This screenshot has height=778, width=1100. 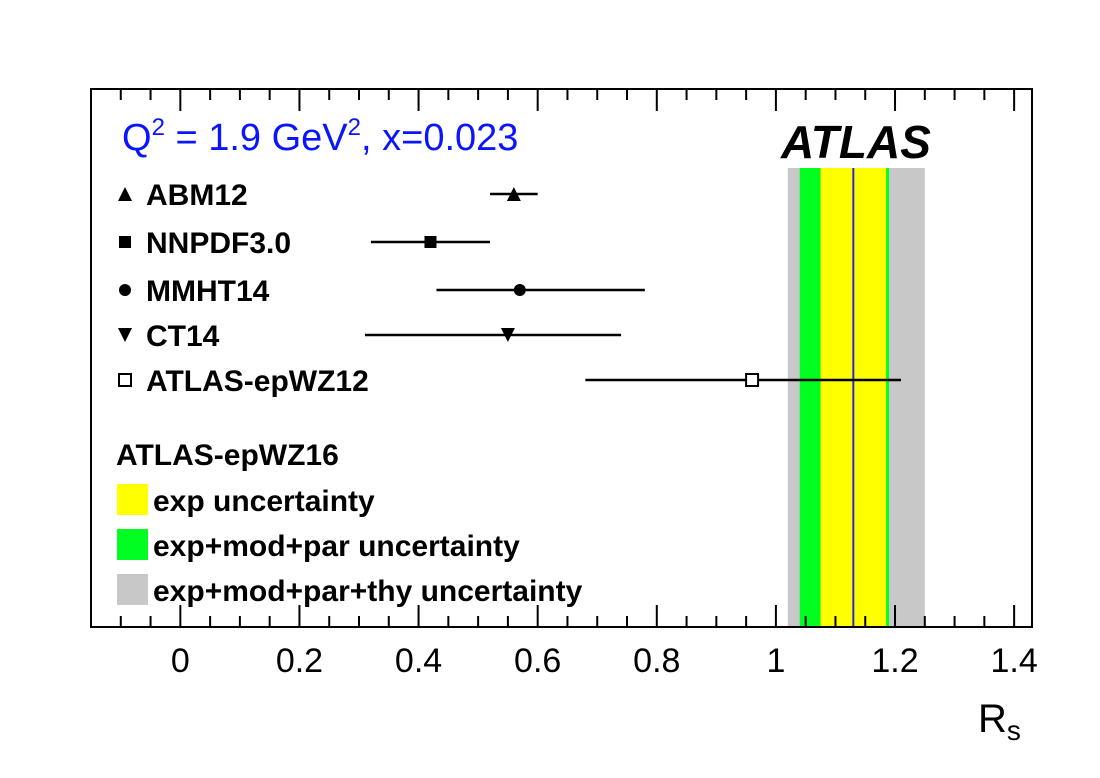 What do you see at coordinates (418, 661) in the screenshot?
I see `x-tick-label: 0.4` at bounding box center [418, 661].